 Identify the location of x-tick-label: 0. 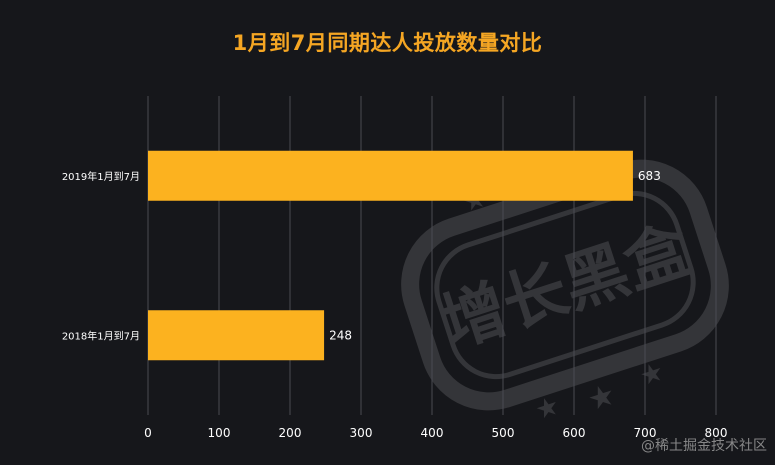
(148, 433).